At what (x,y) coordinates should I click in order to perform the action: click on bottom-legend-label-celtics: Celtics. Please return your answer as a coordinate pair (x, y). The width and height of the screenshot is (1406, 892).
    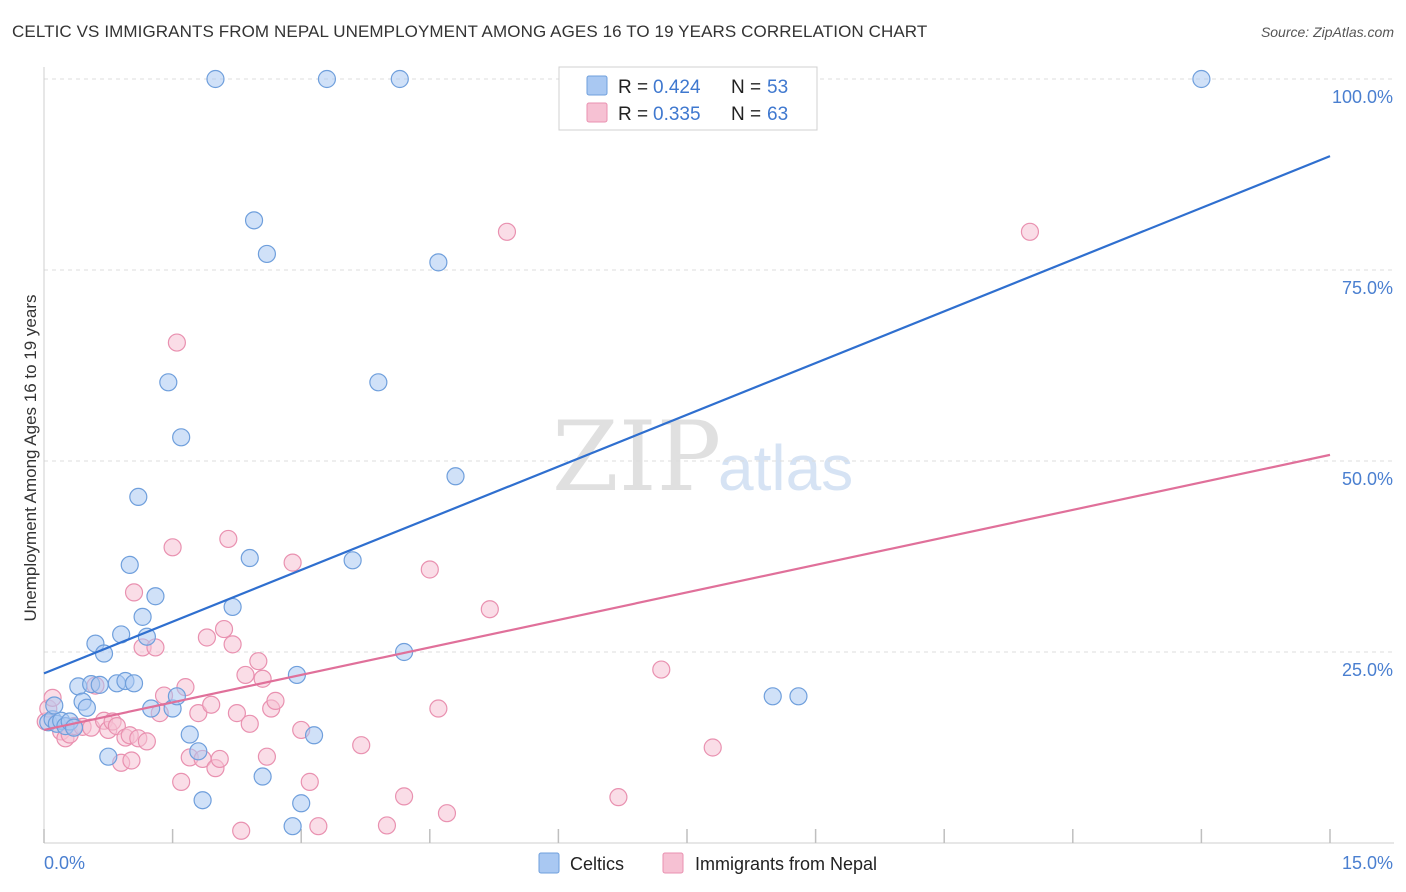
    Looking at the image, I should click on (597, 864).